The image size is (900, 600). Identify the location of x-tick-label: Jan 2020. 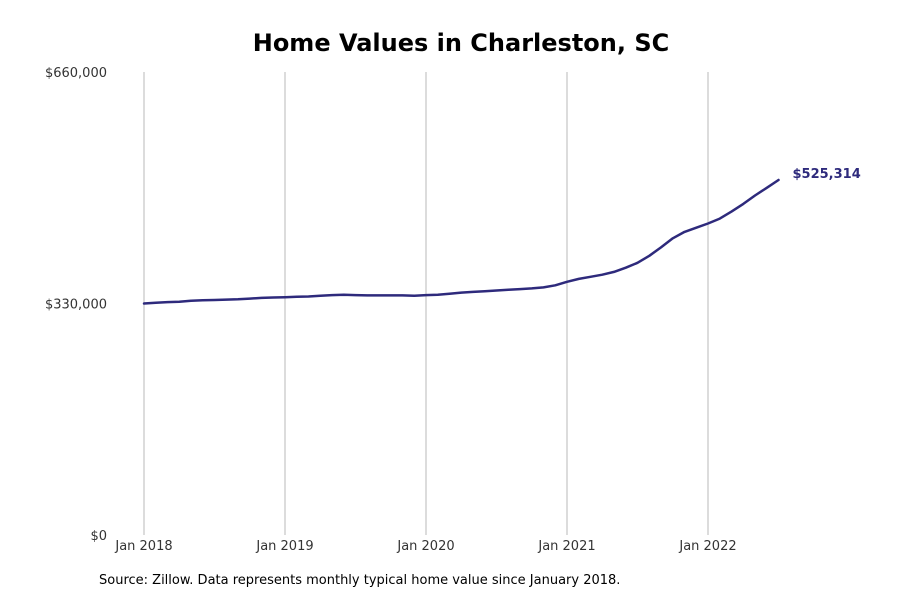
(425, 546).